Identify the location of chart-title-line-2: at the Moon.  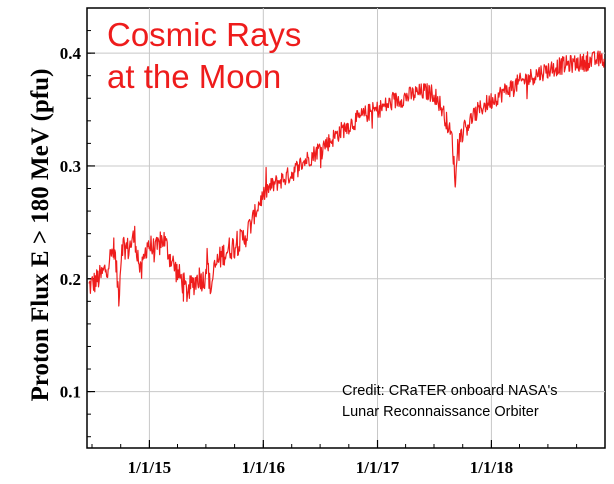
(194, 76).